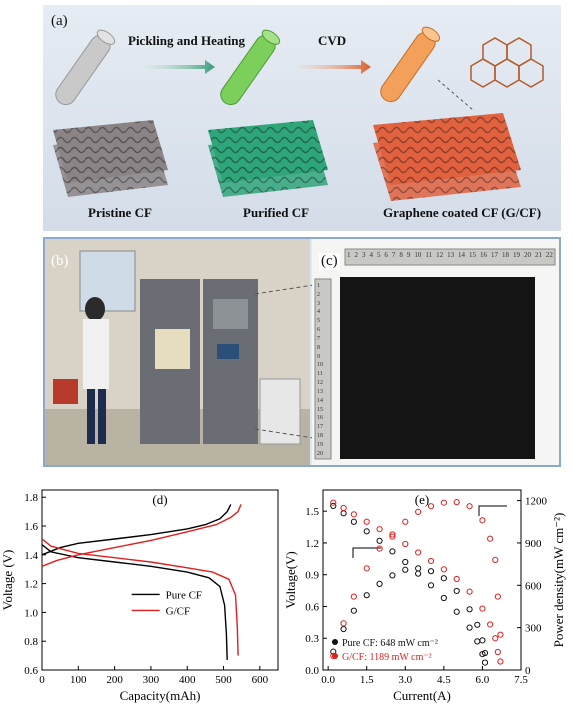 This screenshot has width=573, height=716. Describe the element at coordinates (312, 671) in the screenshot. I see `y-tick-label: 0.0` at that location.